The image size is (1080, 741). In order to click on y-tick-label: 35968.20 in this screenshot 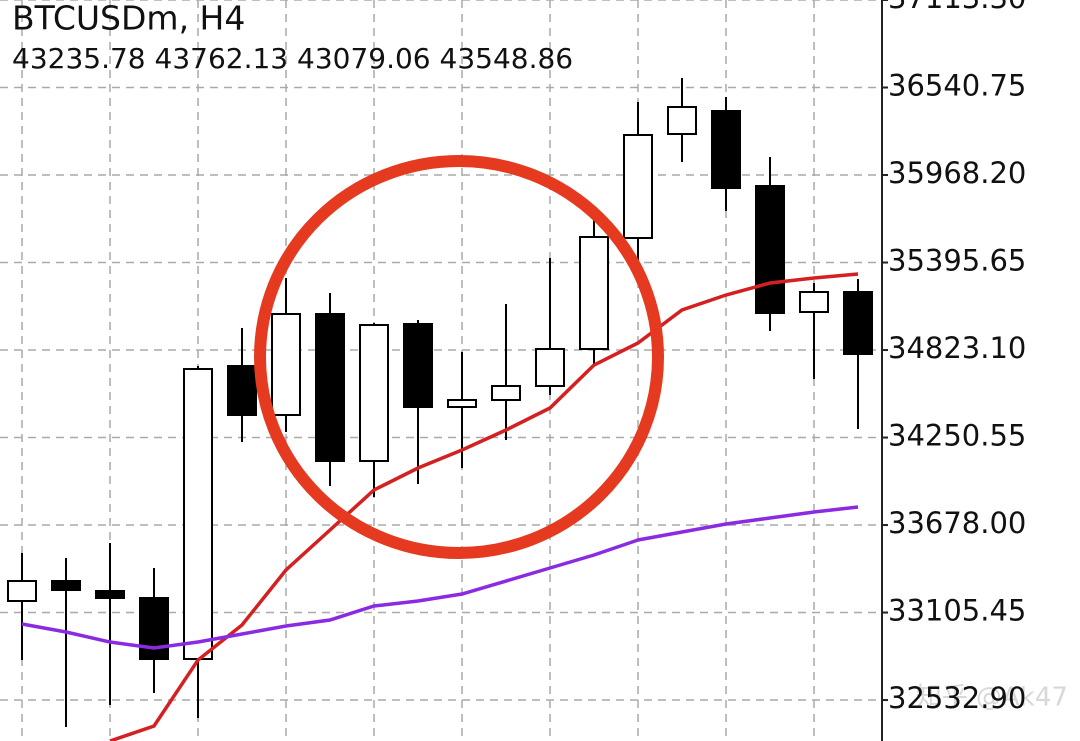, I will do `click(957, 173)`.